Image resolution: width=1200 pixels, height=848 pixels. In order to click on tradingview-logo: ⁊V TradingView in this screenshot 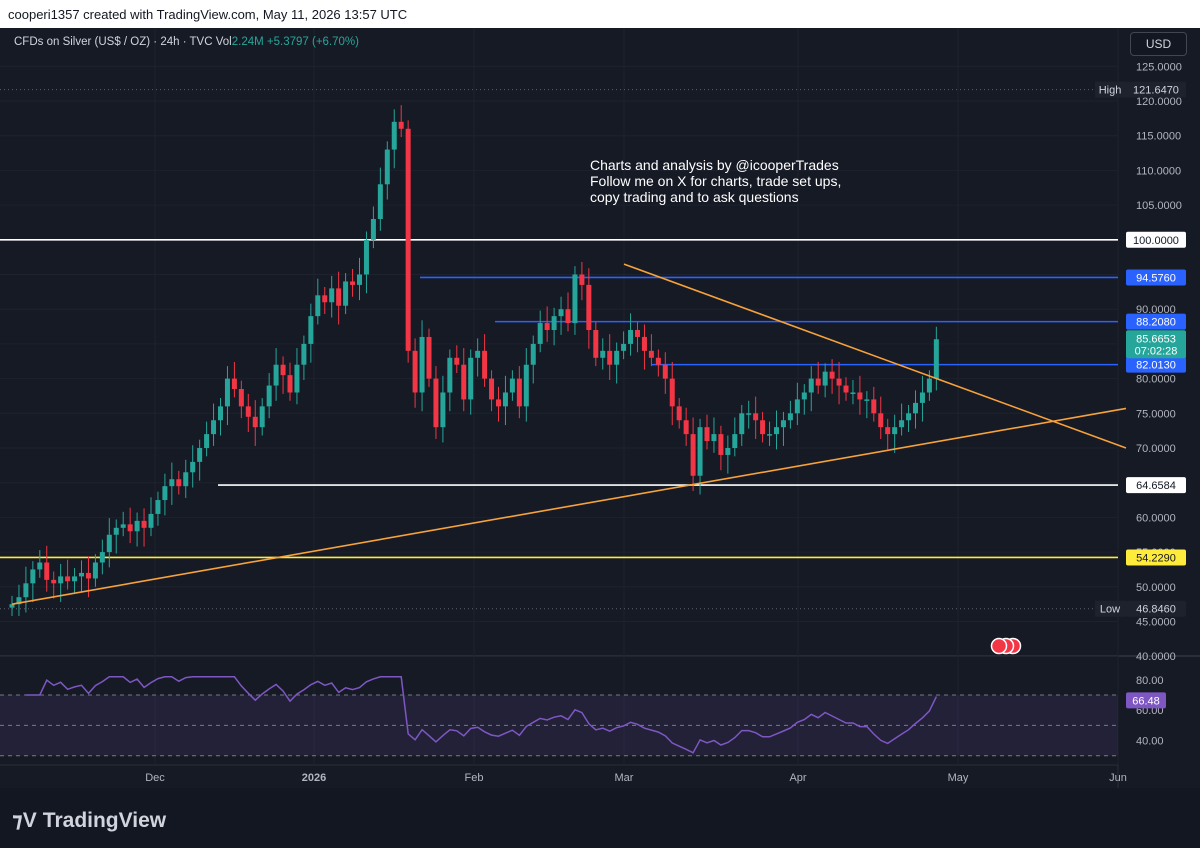, I will do `click(89, 820)`.